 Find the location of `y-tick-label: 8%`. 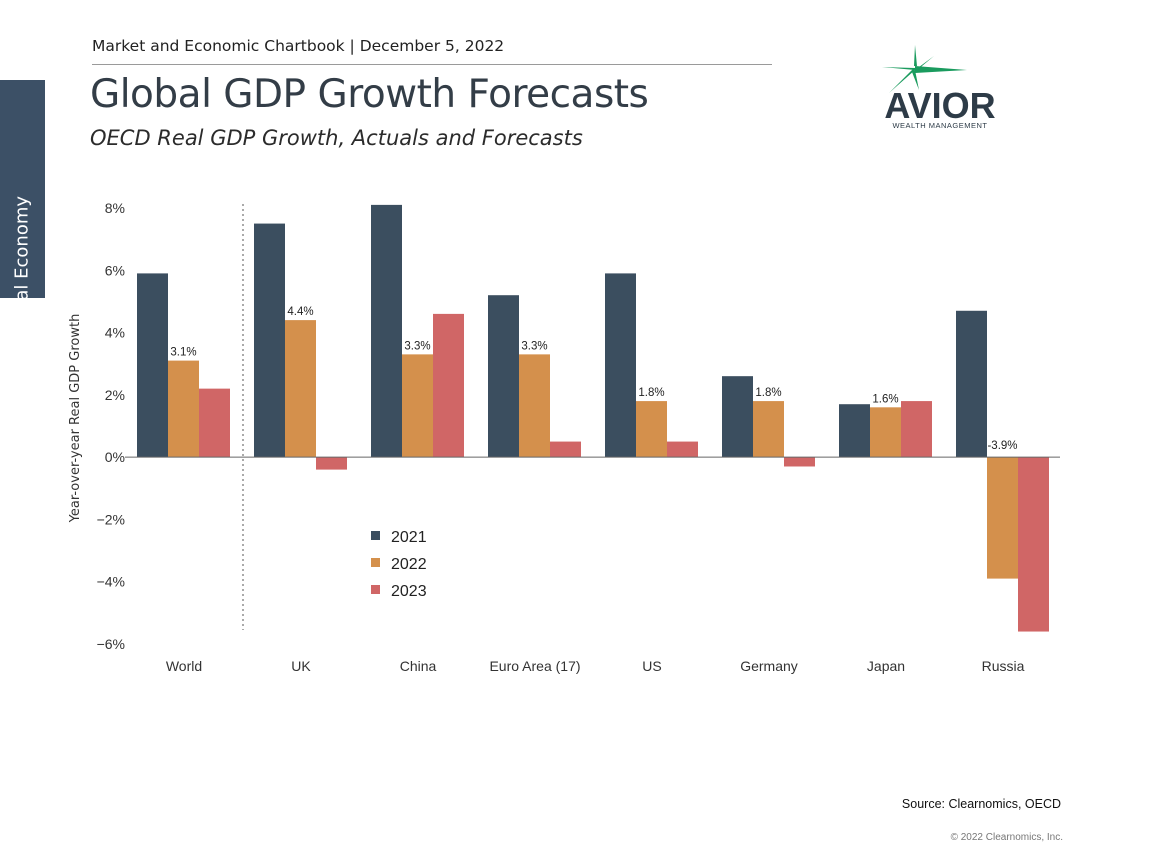

y-tick-label: 8% is located at coordinates (115, 208).